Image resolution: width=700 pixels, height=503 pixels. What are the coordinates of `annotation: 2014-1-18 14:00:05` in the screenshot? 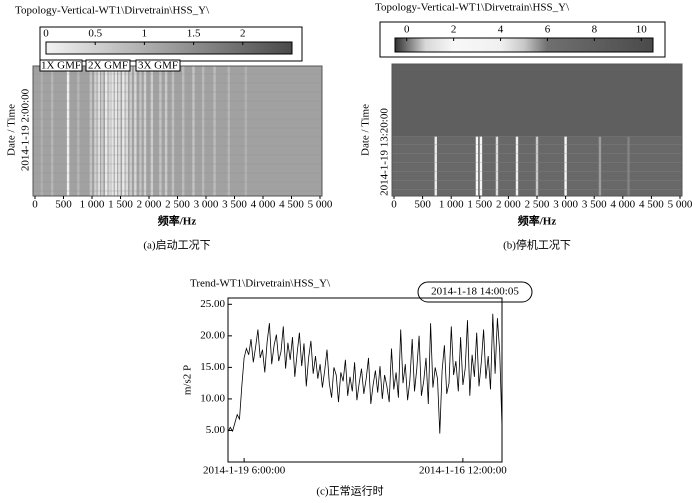 It's located at (475, 292).